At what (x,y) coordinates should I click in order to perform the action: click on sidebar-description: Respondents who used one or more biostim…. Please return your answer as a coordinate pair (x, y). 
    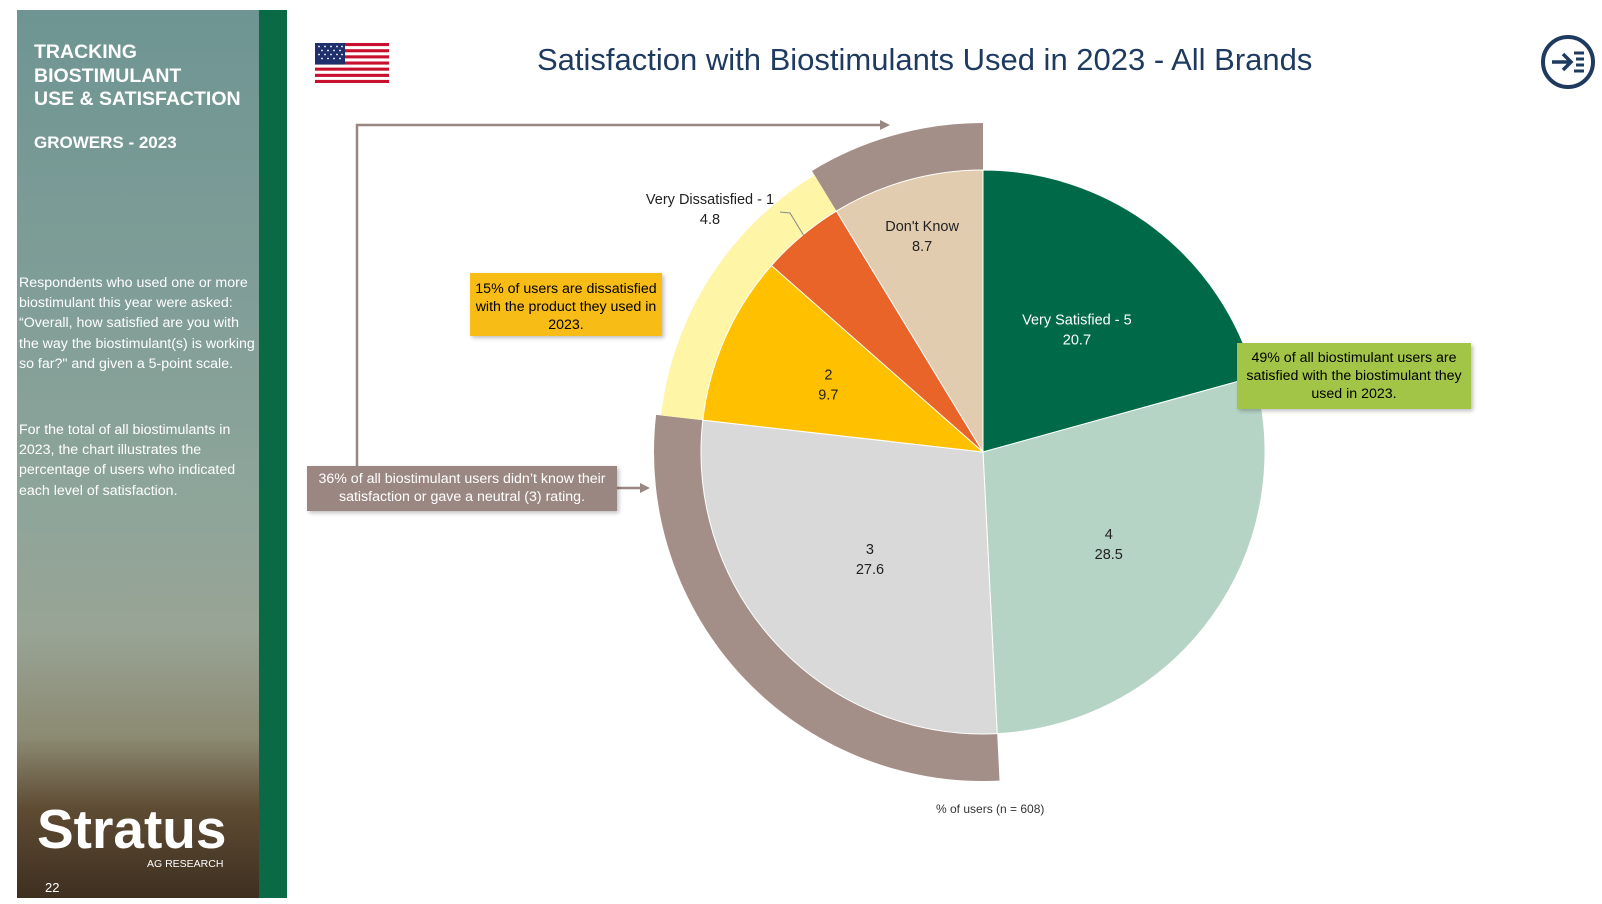
    Looking at the image, I should click on (137, 323).